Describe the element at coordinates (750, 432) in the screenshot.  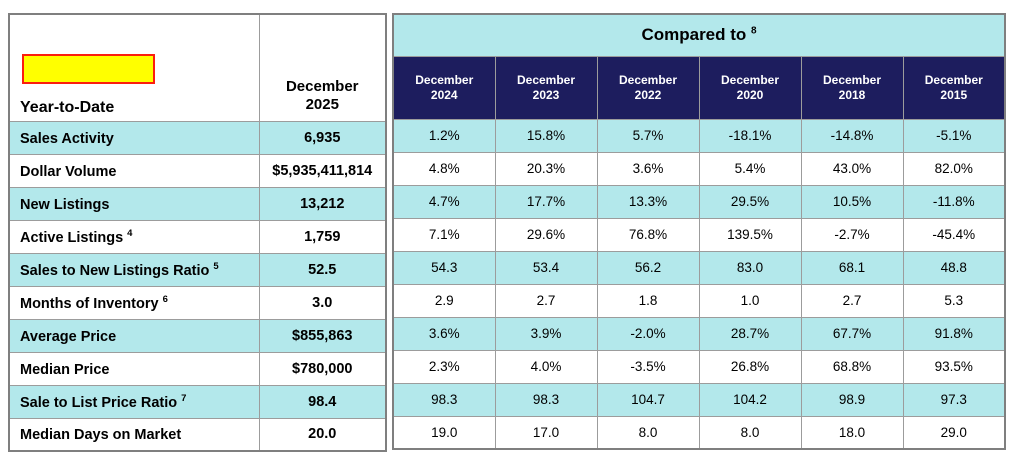
I see `comparison-value: 8.0` at that location.